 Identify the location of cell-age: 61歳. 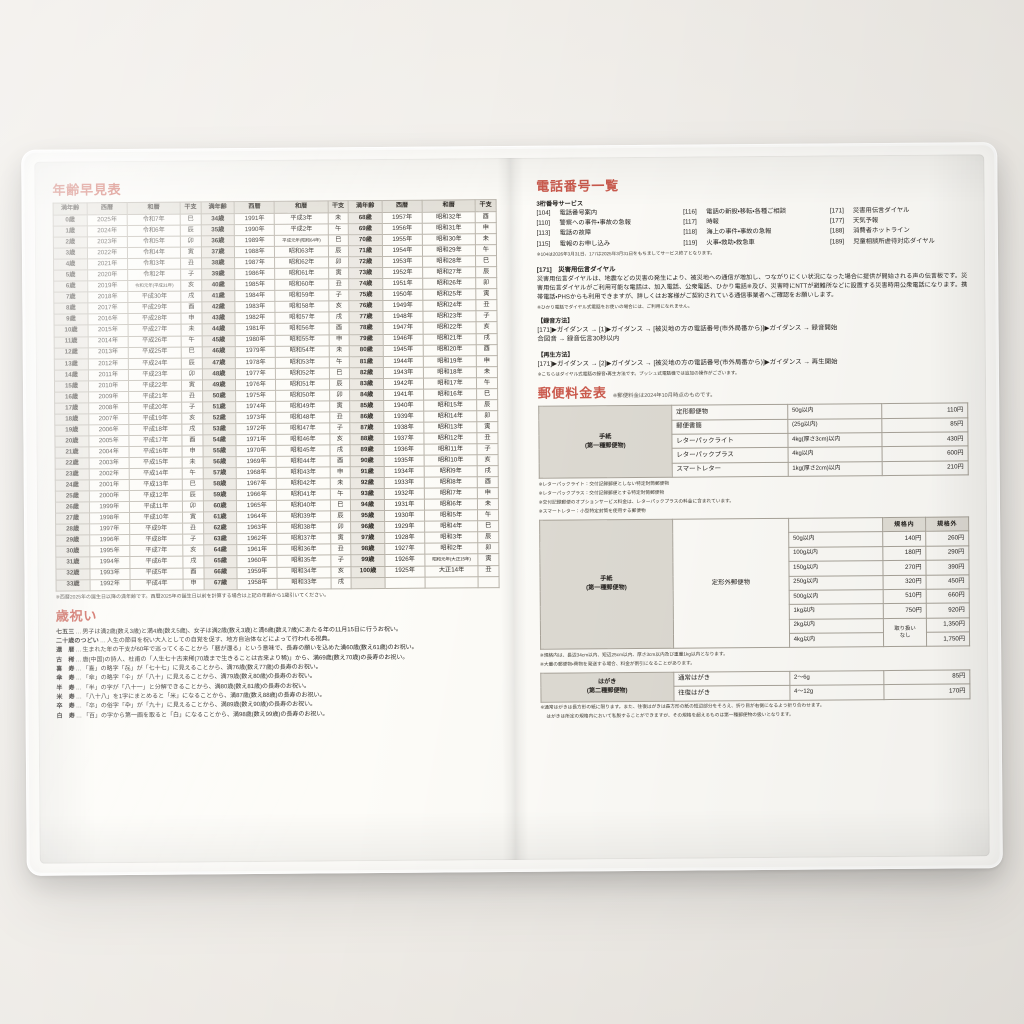
(220, 517).